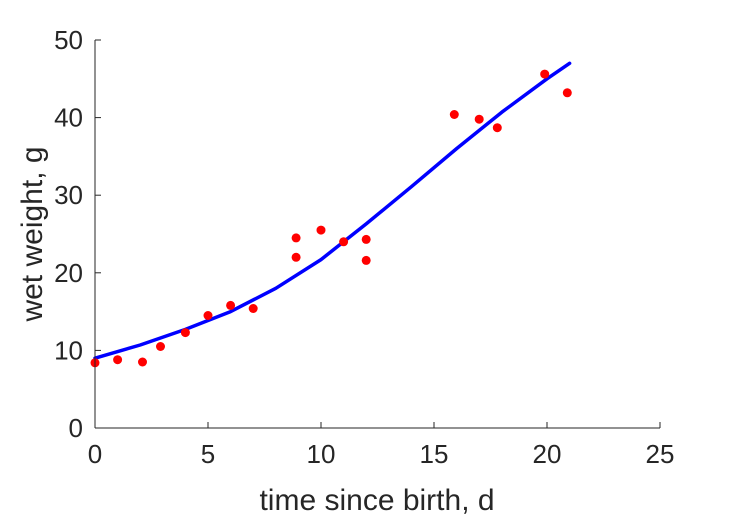 The height and width of the screenshot is (521, 729). I want to click on x-tick-label: 25, so click(660, 454).